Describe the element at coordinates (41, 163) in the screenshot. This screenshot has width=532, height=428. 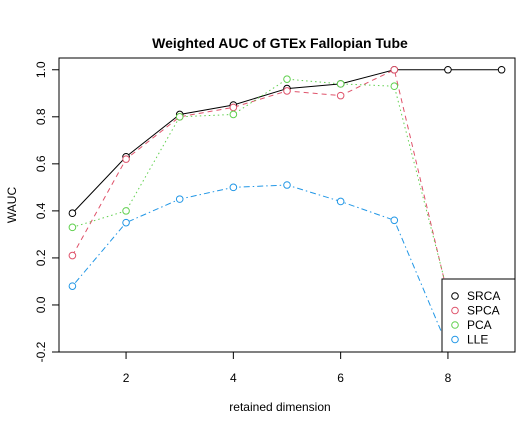
I see `y-tick-label: 0.6` at that location.